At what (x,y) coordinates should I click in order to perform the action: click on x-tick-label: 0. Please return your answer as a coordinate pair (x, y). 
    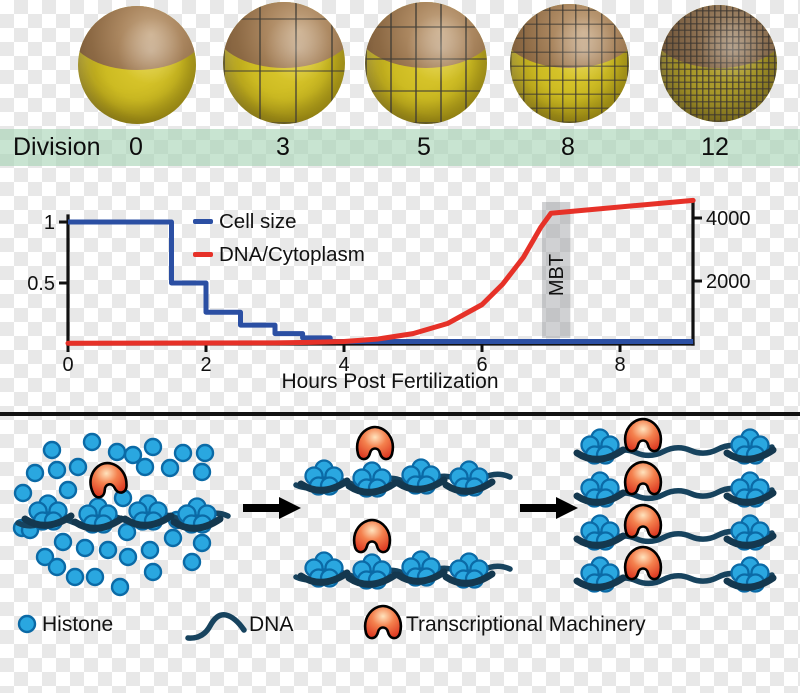
    Looking at the image, I should click on (67, 365).